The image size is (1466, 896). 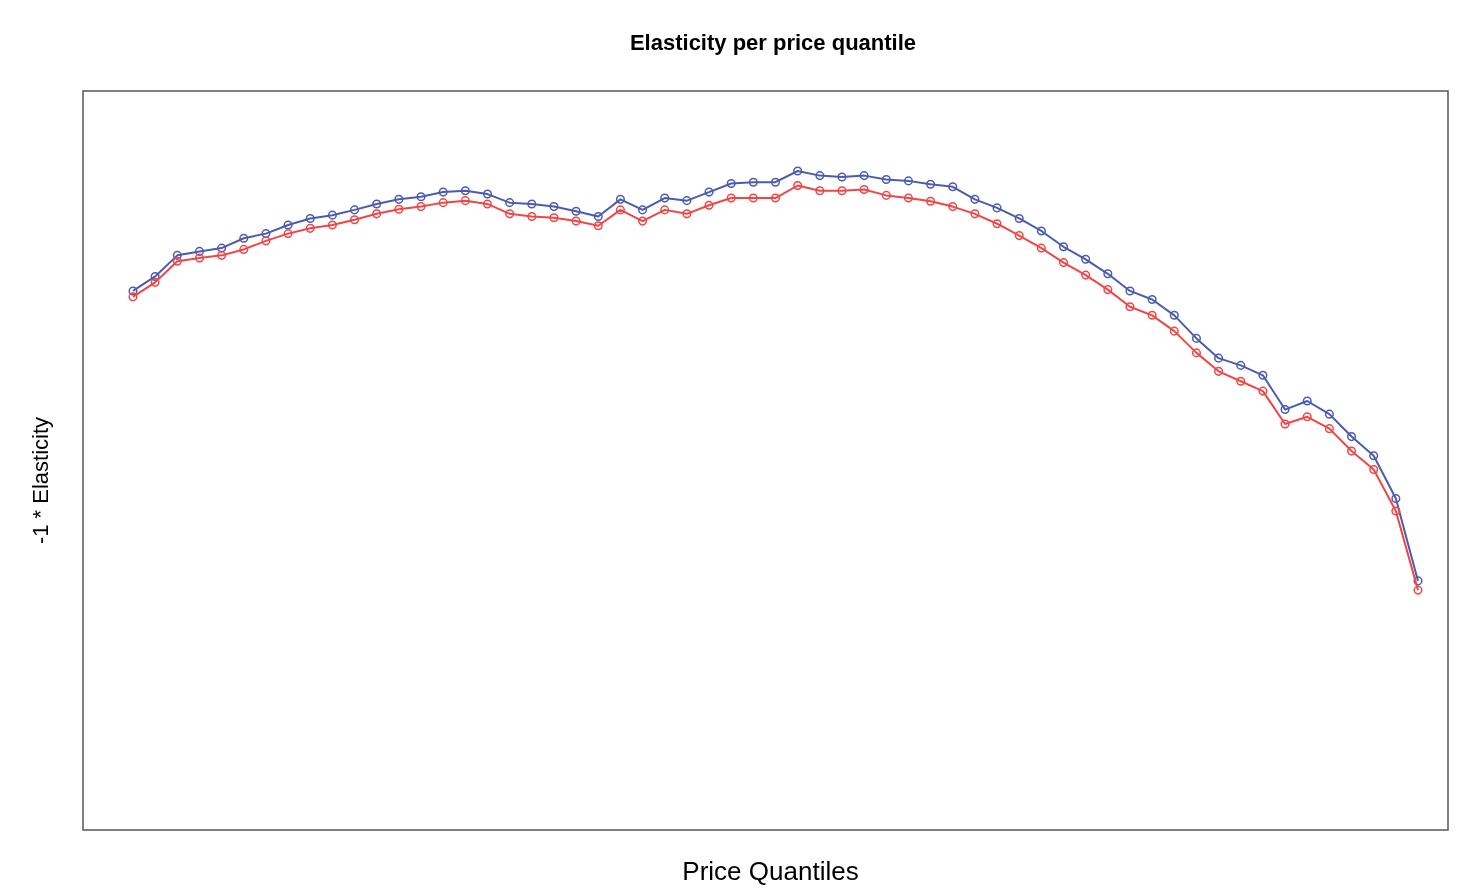 I want to click on chart-title: Elasticity per price quantile, so click(x=773, y=42).